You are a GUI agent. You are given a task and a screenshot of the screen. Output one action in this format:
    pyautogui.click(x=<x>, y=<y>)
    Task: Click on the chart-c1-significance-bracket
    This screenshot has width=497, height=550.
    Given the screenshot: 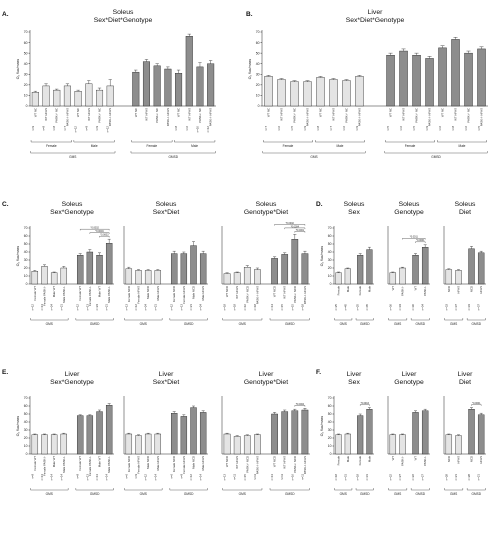 What is the action you would take?
    pyautogui.click(x=95, y=230)
    